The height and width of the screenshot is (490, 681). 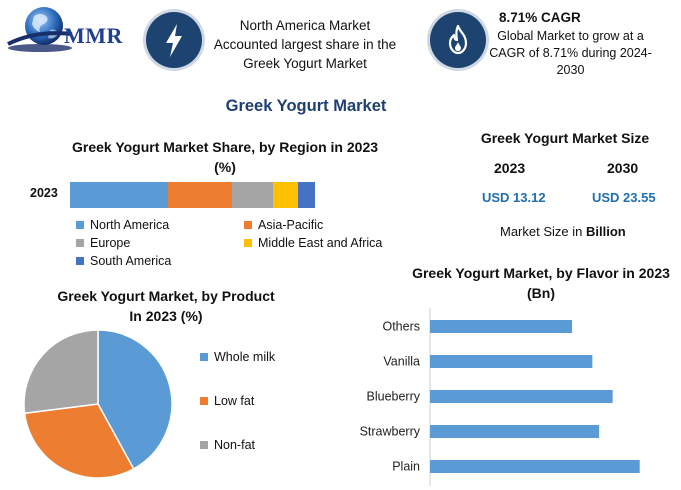 What do you see at coordinates (514, 197) in the screenshot?
I see `market-size-value-2023: USD 13.12` at bounding box center [514, 197].